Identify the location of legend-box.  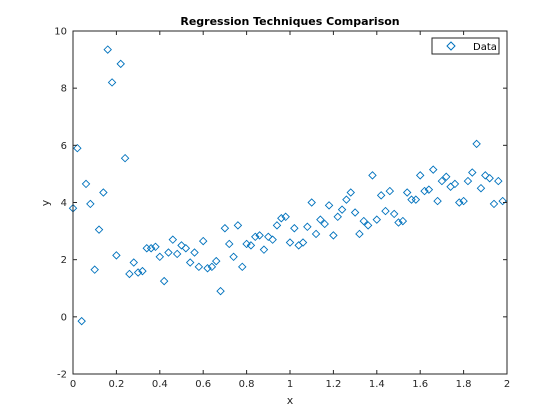
(465, 46).